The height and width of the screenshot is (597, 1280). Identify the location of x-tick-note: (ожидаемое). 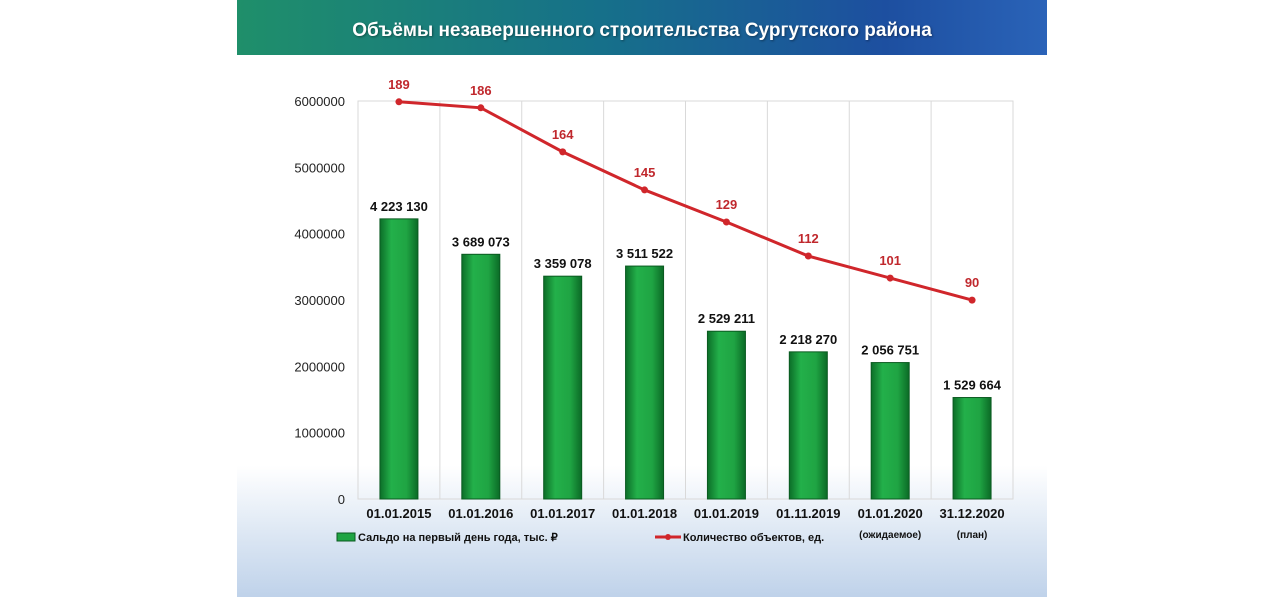
(890, 535).